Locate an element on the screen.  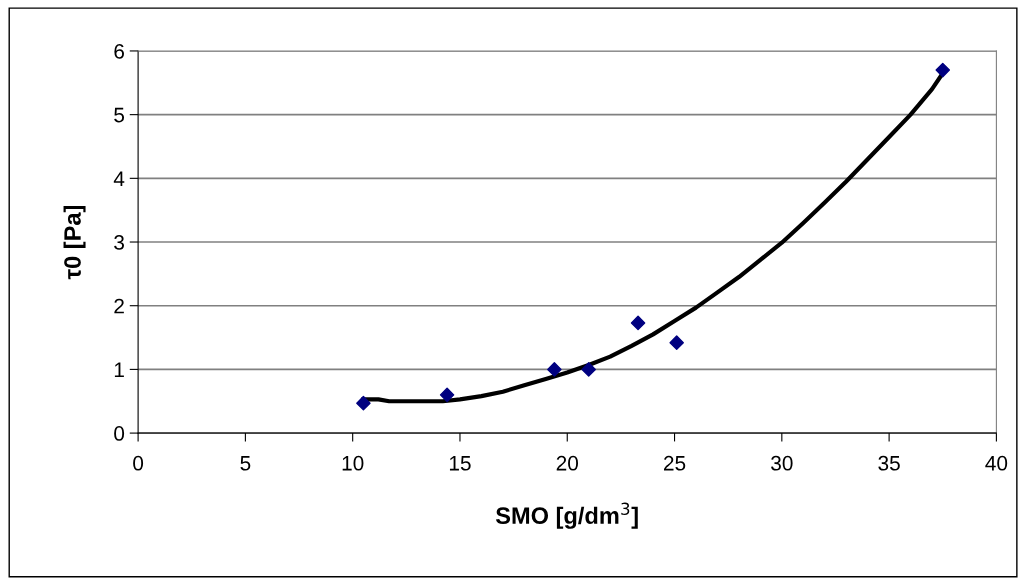
y-tick-label: 1 is located at coordinates (119, 369).